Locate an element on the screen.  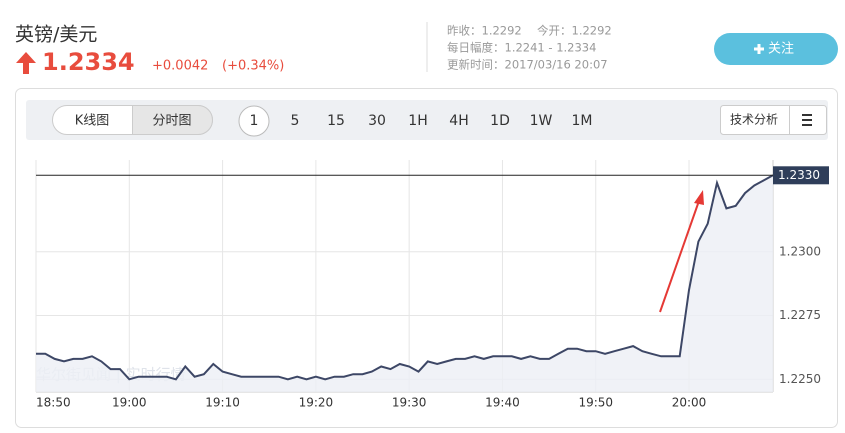
change-pct: (+0.34%) is located at coordinates (253, 66).